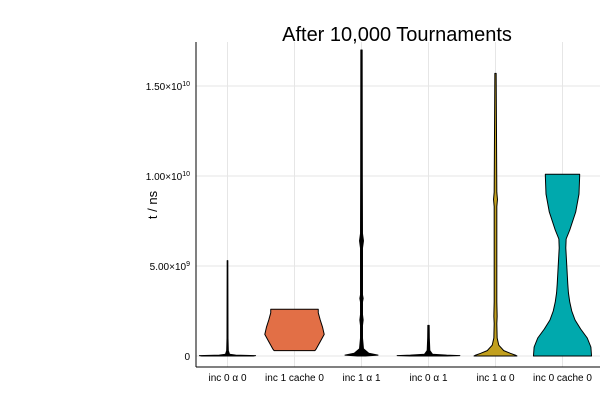 The height and width of the screenshot is (400, 600). What do you see at coordinates (397, 35) in the screenshot?
I see `chart-title: After 10,000 Tournaments` at bounding box center [397, 35].